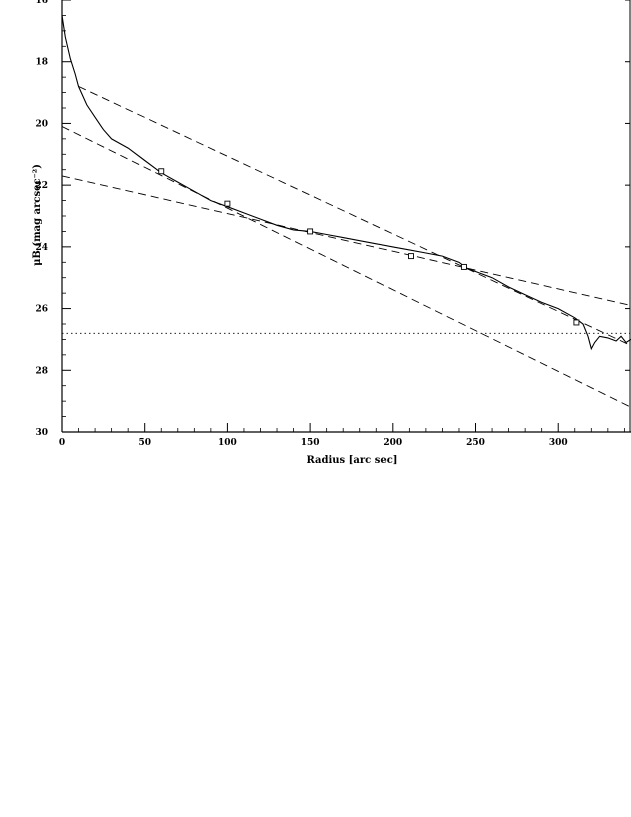 Image resolution: width=631 pixels, height=817 pixels. Describe the element at coordinates (227, 443) in the screenshot. I see `x-tick-label: 100` at that location.